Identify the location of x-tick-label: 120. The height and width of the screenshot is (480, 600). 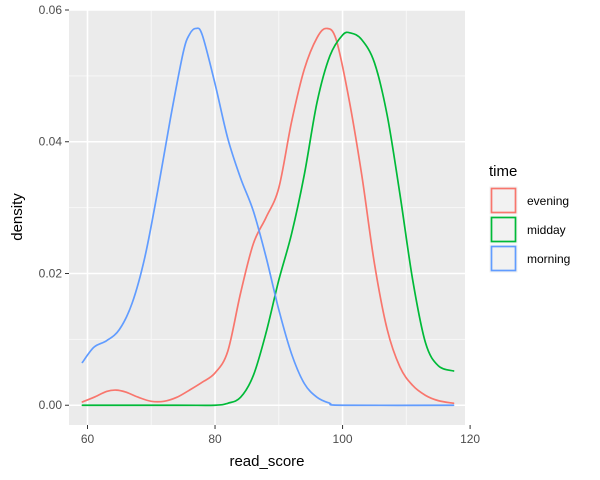
(470, 439).